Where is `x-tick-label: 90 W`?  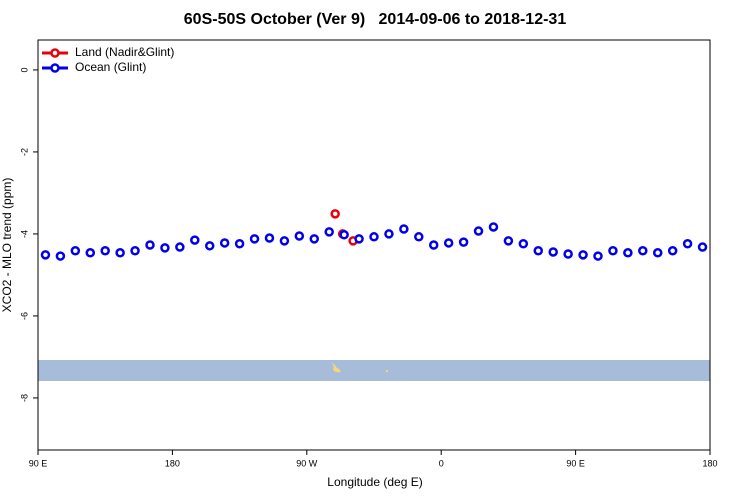 x-tick-label: 90 W is located at coordinates (307, 463).